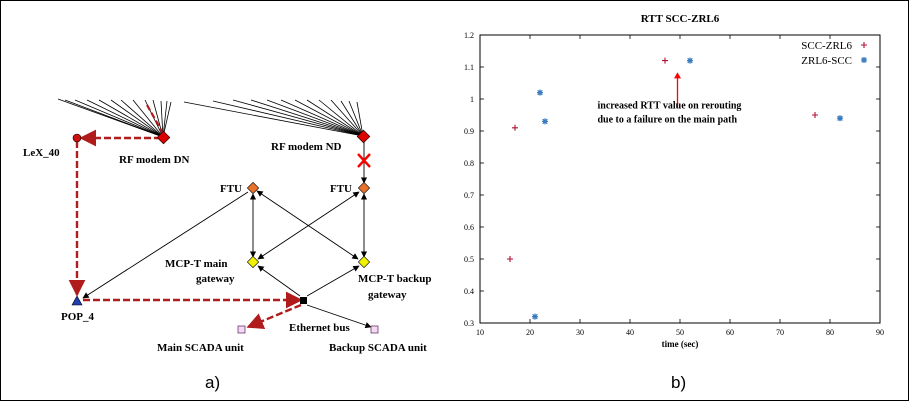 The height and width of the screenshot is (401, 909). What do you see at coordinates (630, 332) in the screenshot?
I see `x-tick-label: 40` at bounding box center [630, 332].